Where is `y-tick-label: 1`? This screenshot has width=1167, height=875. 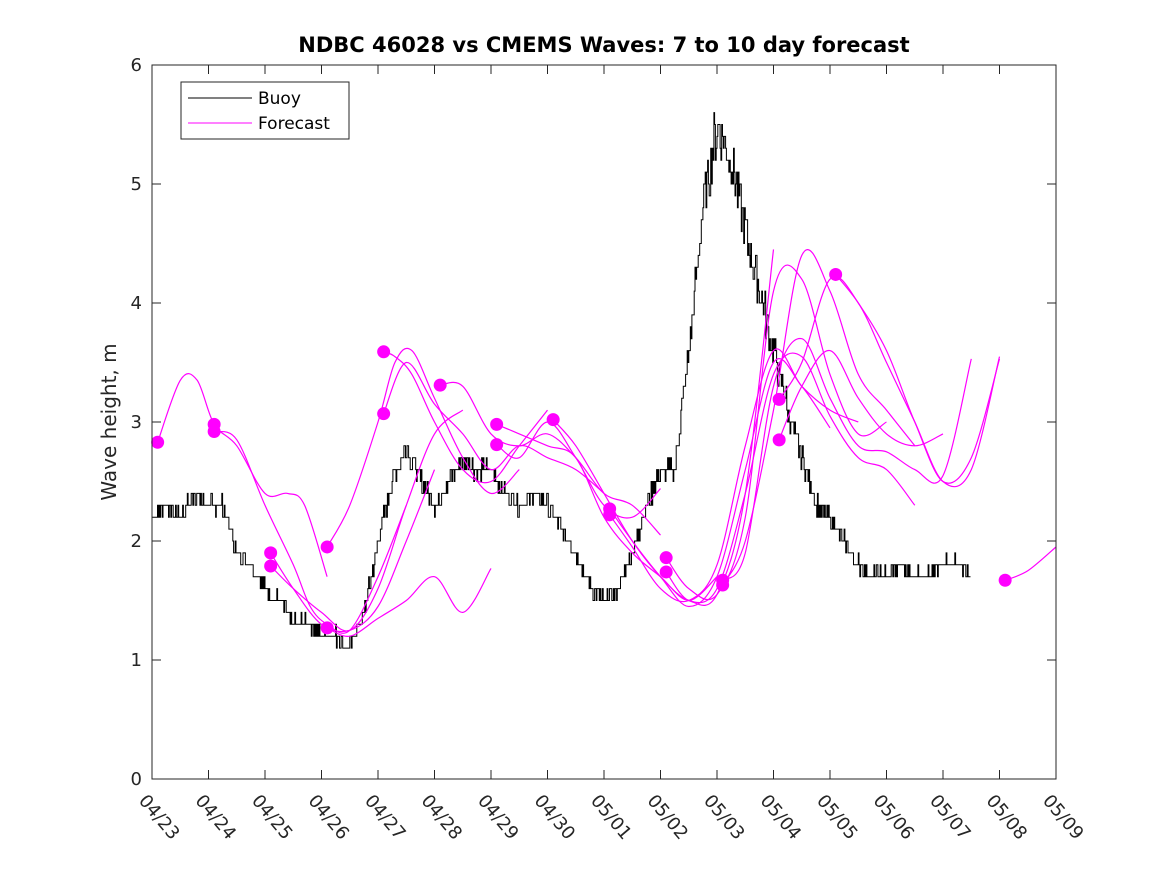 y-tick-label: 1 is located at coordinates (136, 660).